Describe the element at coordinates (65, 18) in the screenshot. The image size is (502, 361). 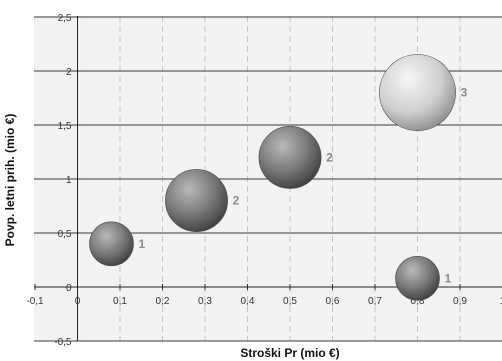
I see `y-tick-label: 2,5` at that location.